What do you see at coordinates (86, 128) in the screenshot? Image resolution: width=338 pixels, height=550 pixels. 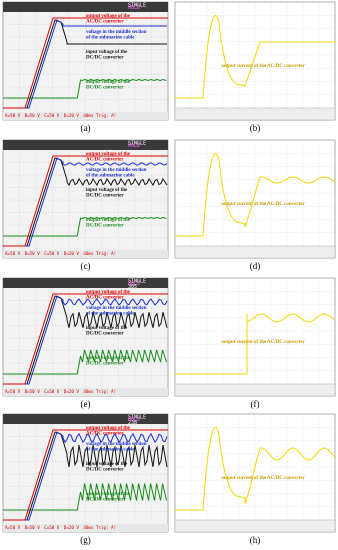 I see `caption: (a)` at bounding box center [86, 128].